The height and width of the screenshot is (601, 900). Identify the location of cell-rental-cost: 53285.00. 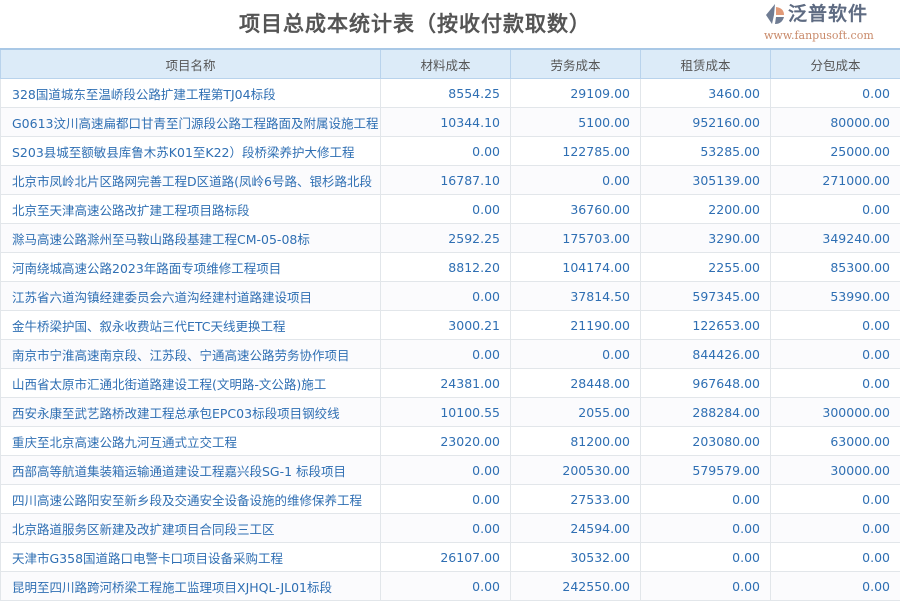
(706, 151).